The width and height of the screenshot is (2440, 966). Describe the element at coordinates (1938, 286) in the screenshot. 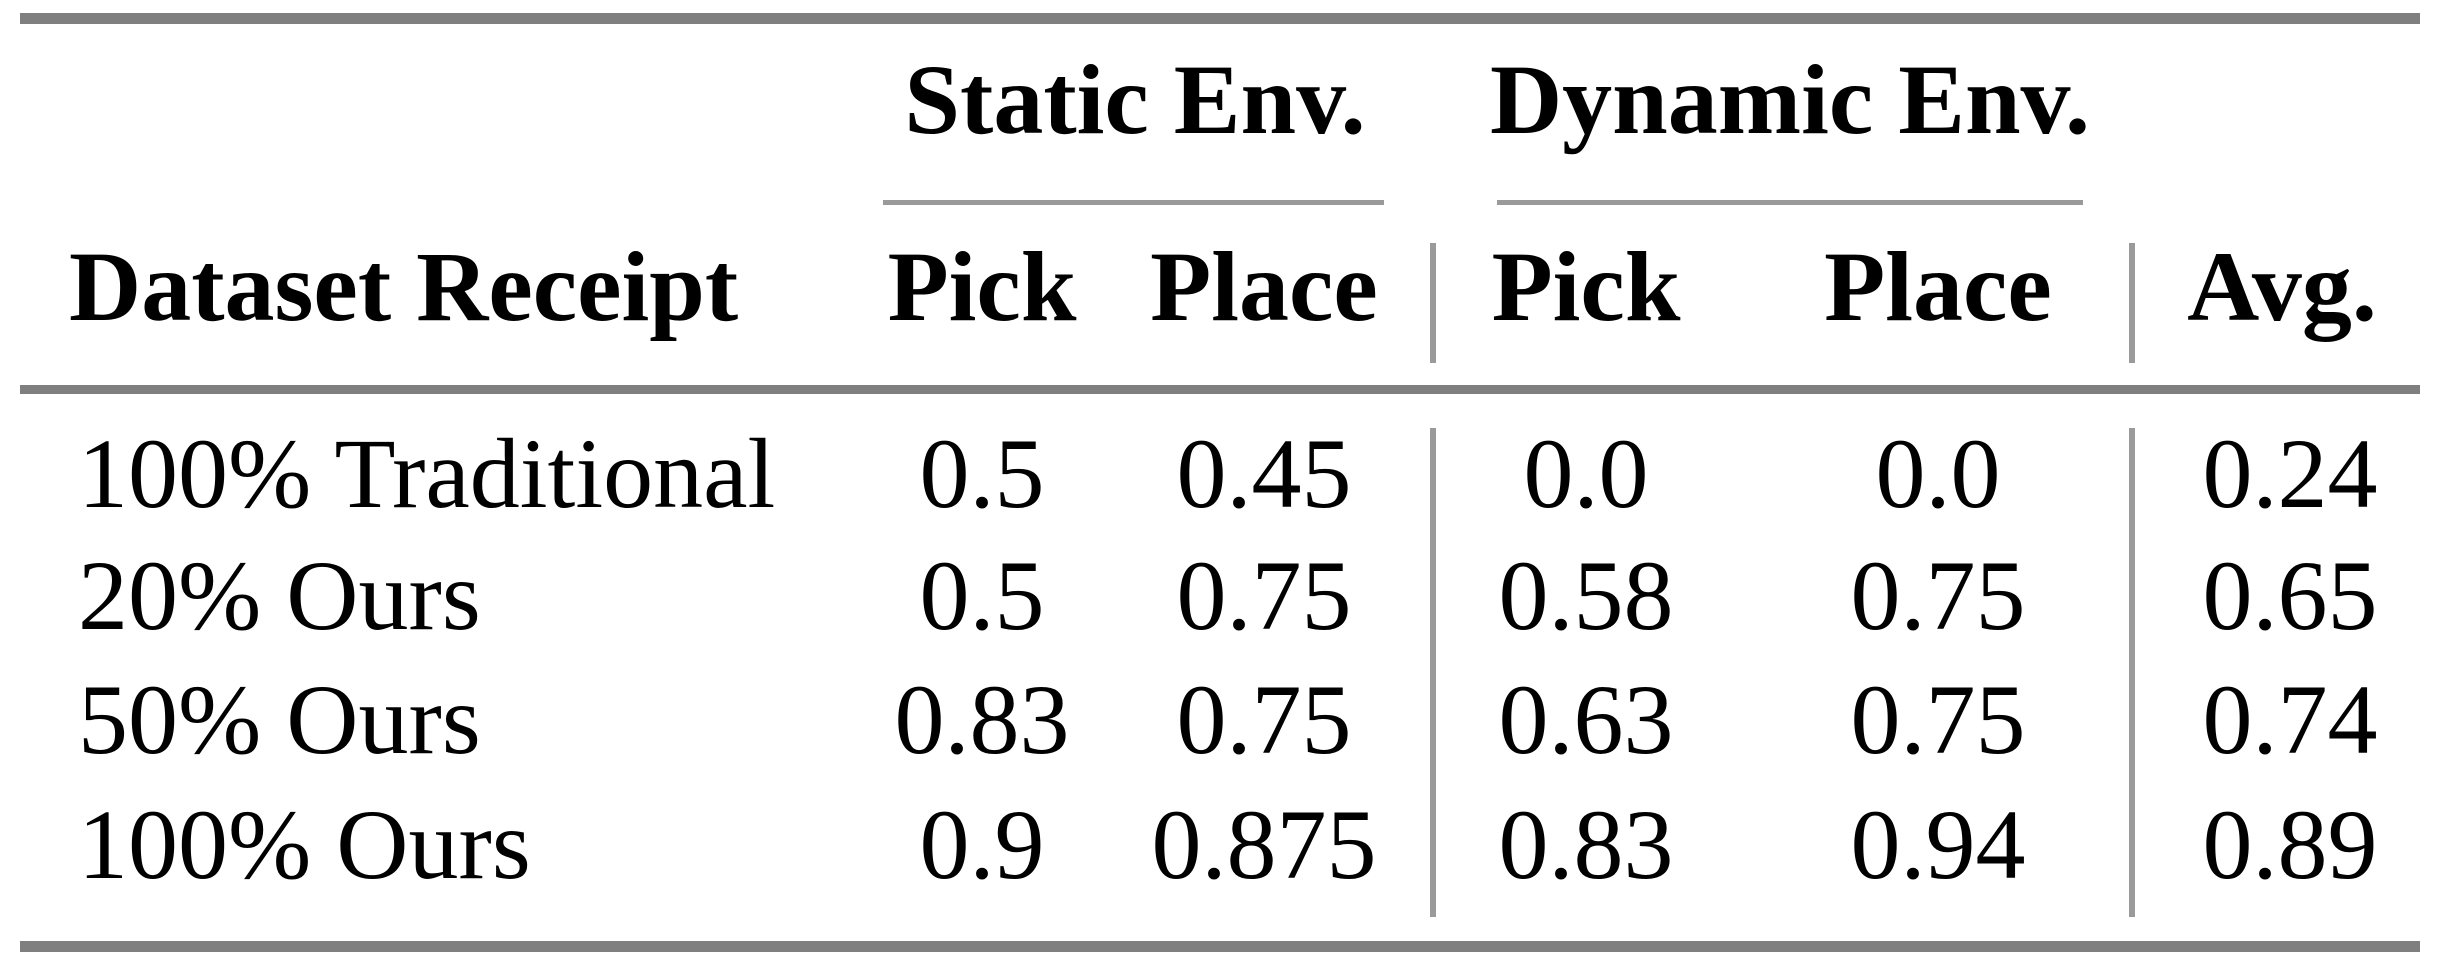

I see `column-header-dynamic-place: Place` at that location.